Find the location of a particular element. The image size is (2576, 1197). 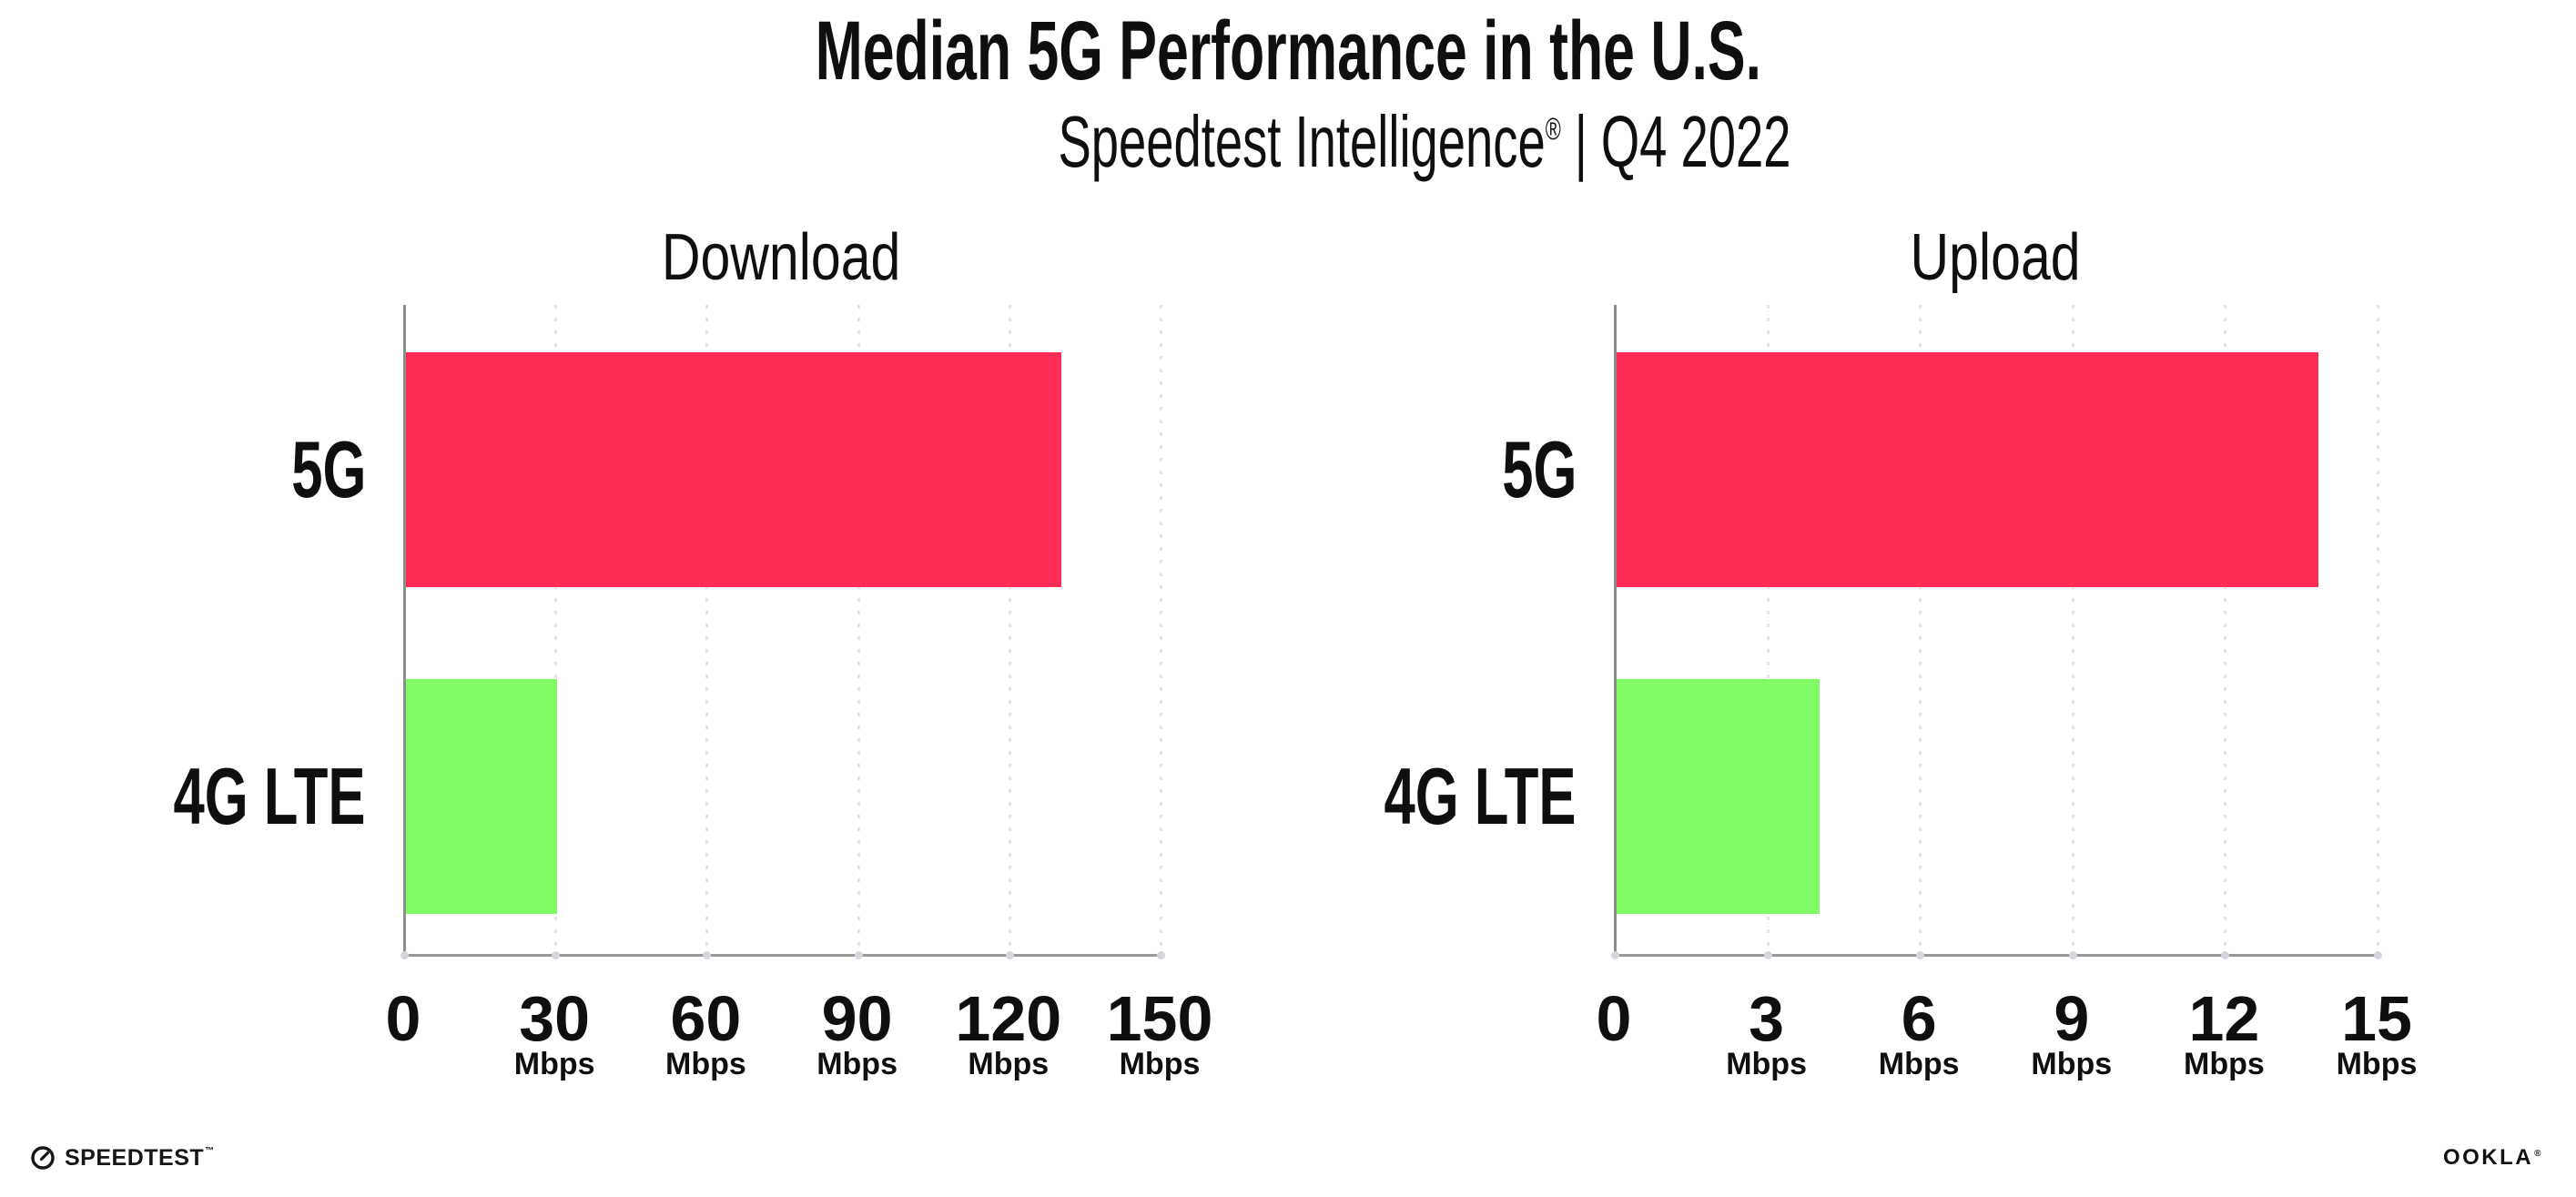

tick-unit-label-download-90: Mbps is located at coordinates (857, 1064).